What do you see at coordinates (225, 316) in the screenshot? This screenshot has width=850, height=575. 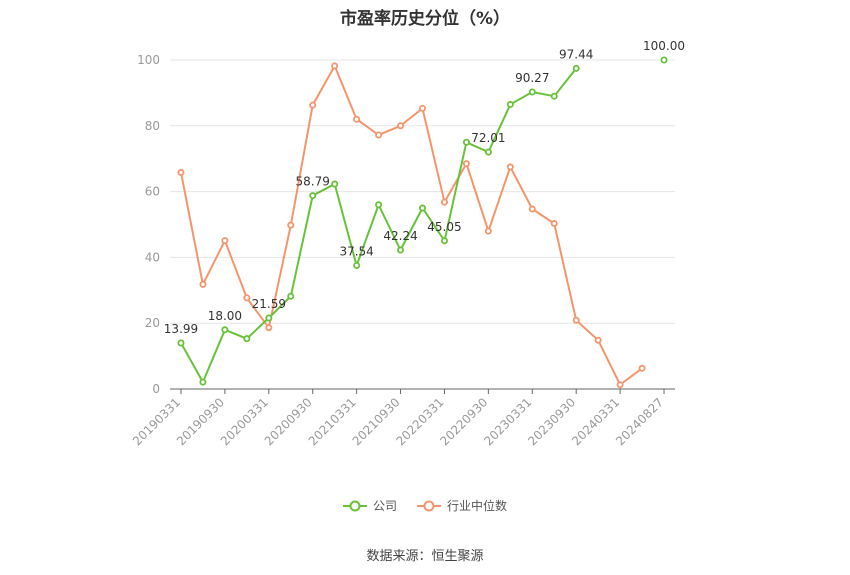 I see `data-label: 18.00` at bounding box center [225, 316].